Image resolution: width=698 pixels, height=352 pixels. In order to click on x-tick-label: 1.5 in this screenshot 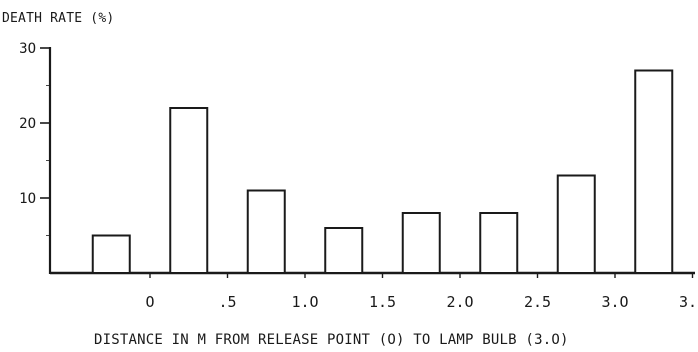, I will do `click(382, 302)`.